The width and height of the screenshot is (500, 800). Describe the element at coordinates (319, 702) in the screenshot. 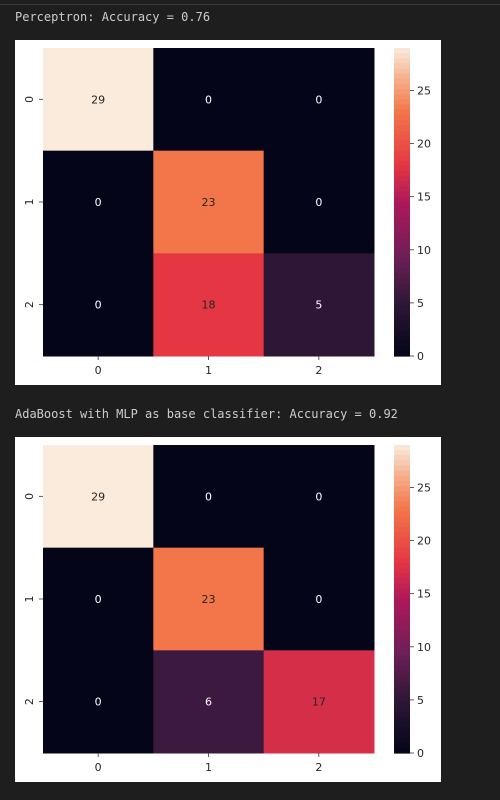

I see `cell-value-label: 17` at that location.